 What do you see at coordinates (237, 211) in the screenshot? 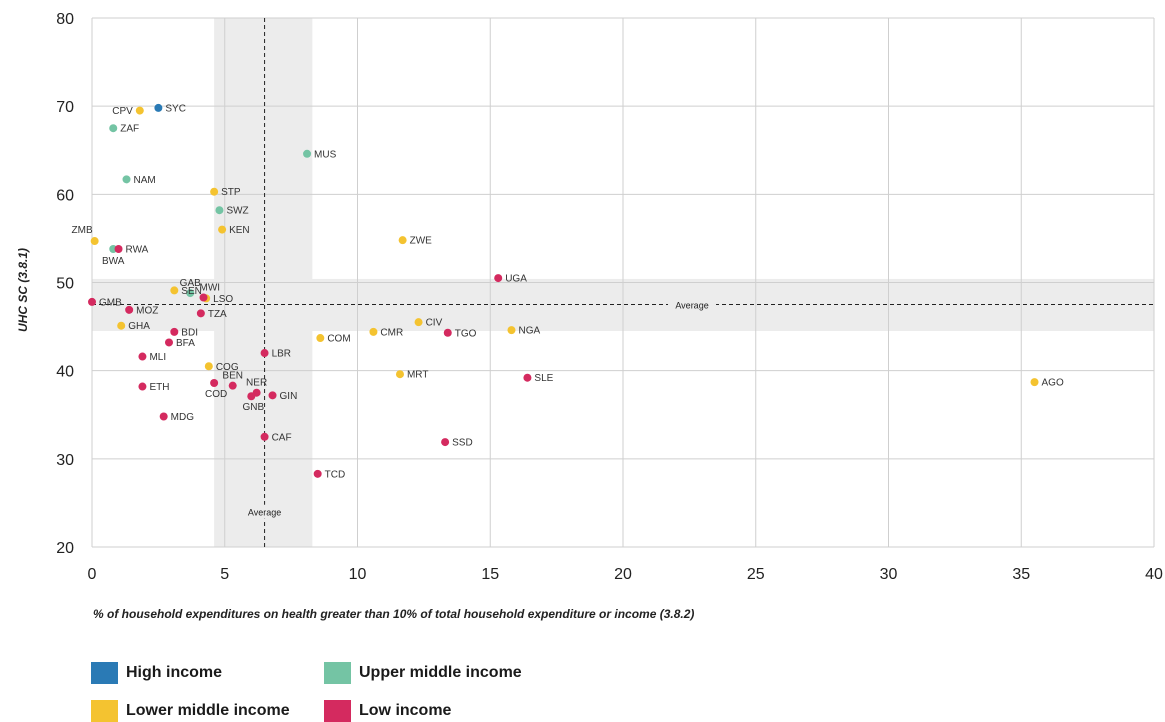
I see `point-label-swz: SWZ` at bounding box center [237, 211].